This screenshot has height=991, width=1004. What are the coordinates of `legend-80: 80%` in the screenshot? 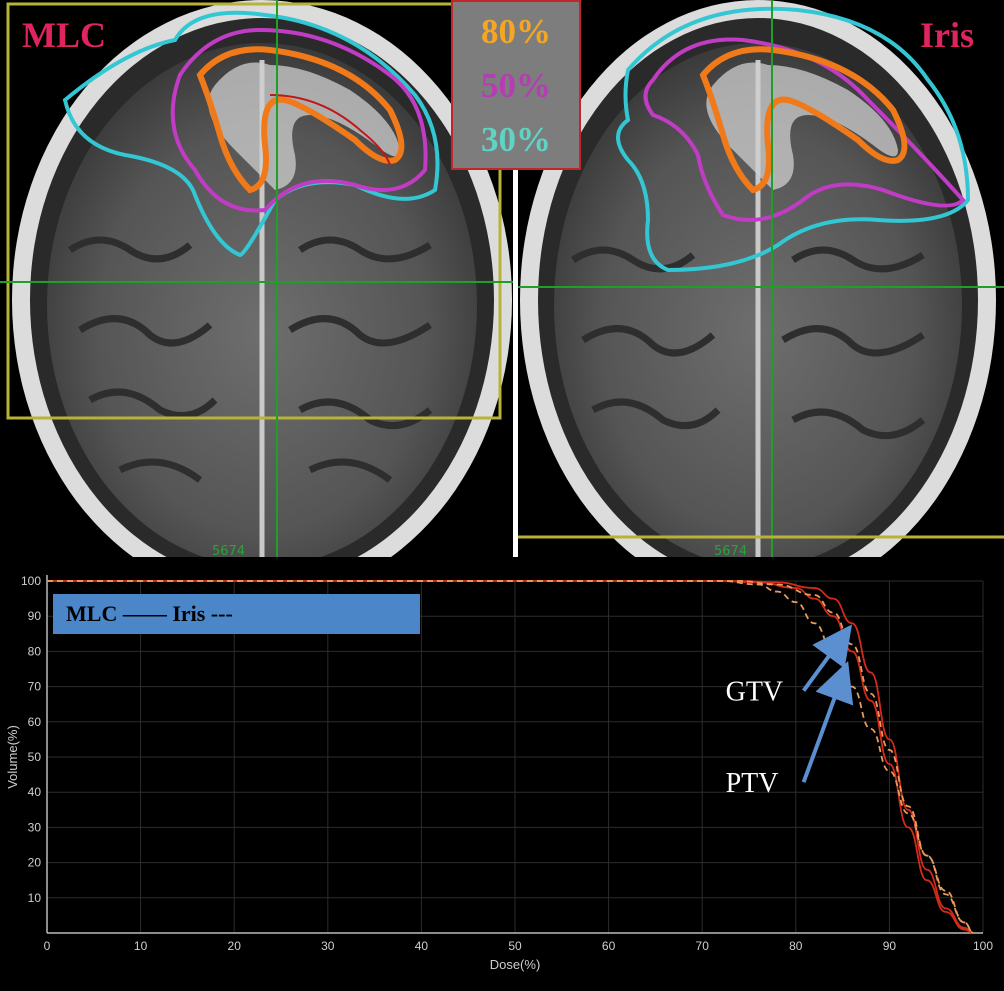 It's located at (516, 31).